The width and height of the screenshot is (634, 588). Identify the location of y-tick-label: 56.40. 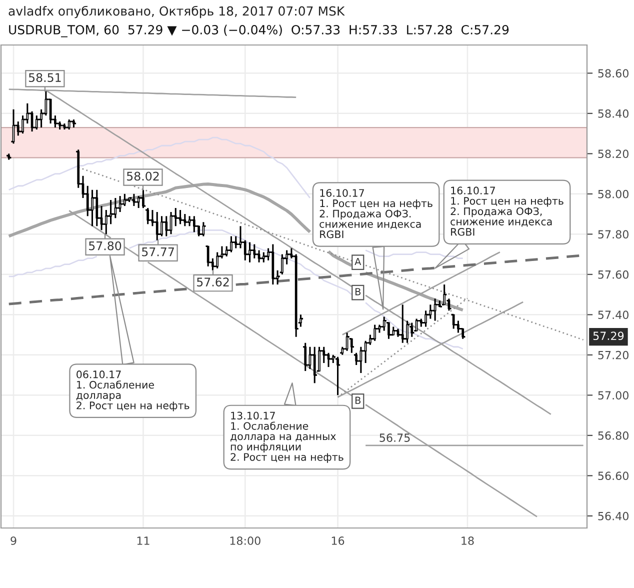
(613, 516).